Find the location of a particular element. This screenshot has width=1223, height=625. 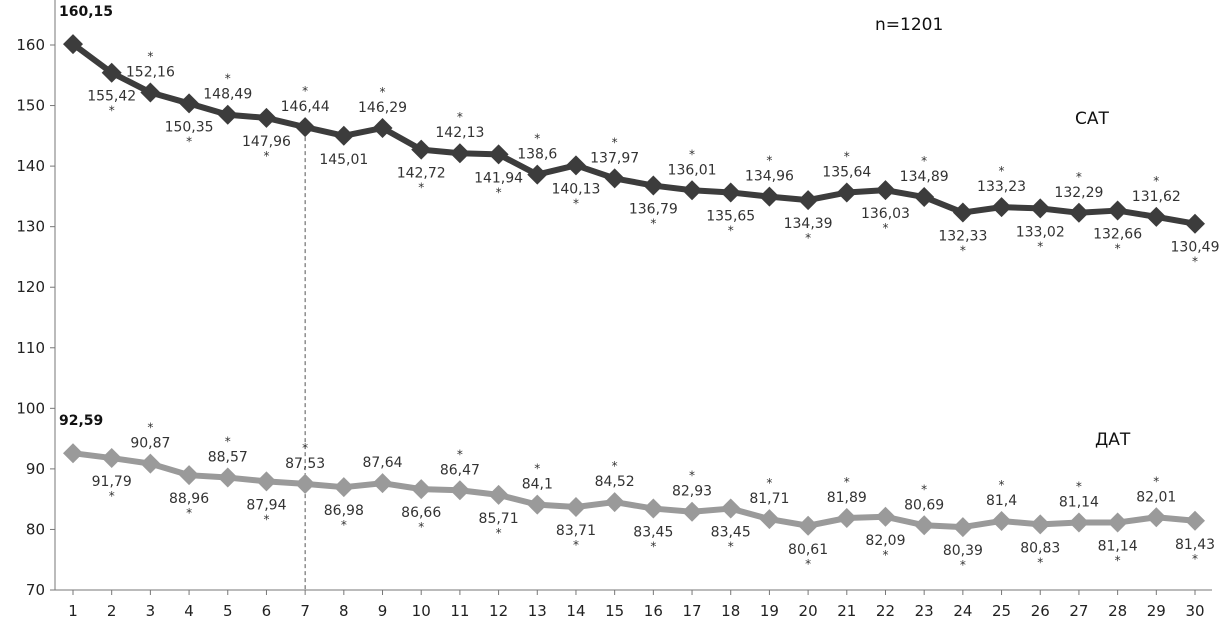

data-label: 82,93 is located at coordinates (692, 492).